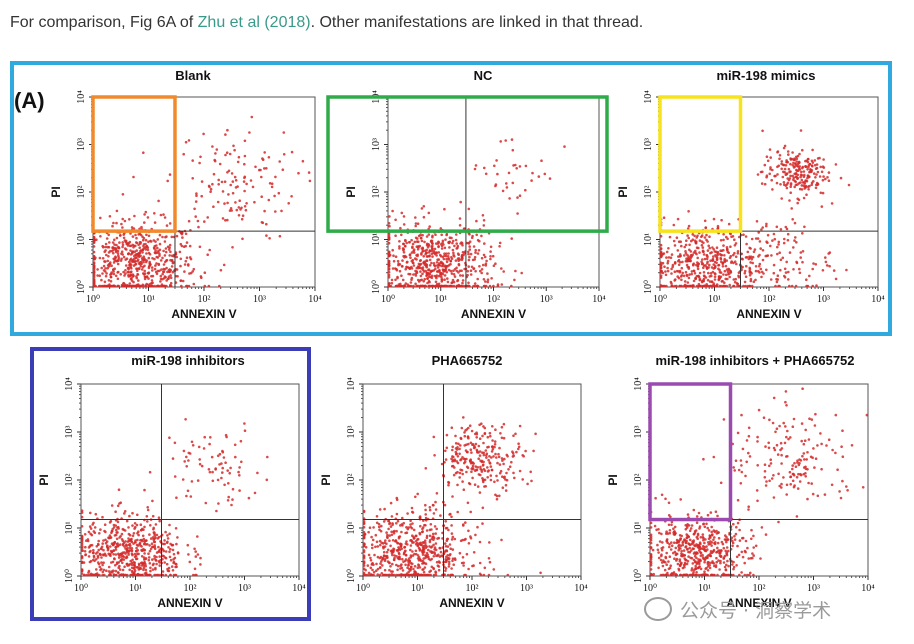 This screenshot has width=914, height=644. Describe the element at coordinates (299, 588) in the screenshot. I see `x-tick-label: 10⁴` at that location.